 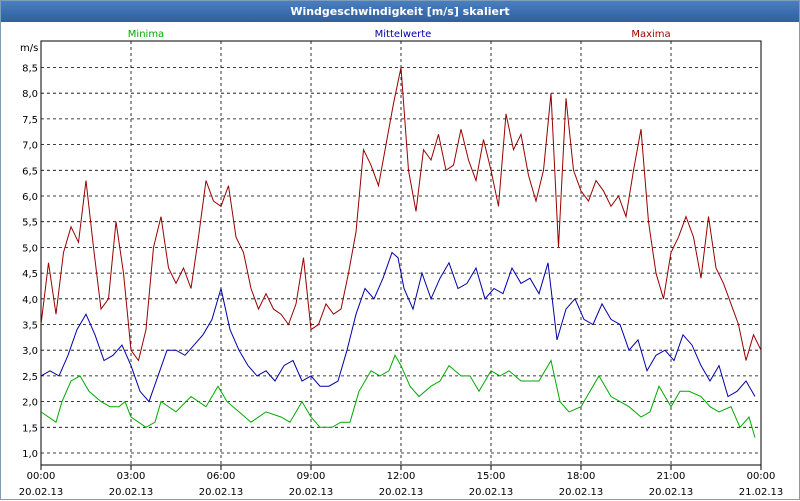 I want to click on x-tick-time: 15:00, so click(x=491, y=476).